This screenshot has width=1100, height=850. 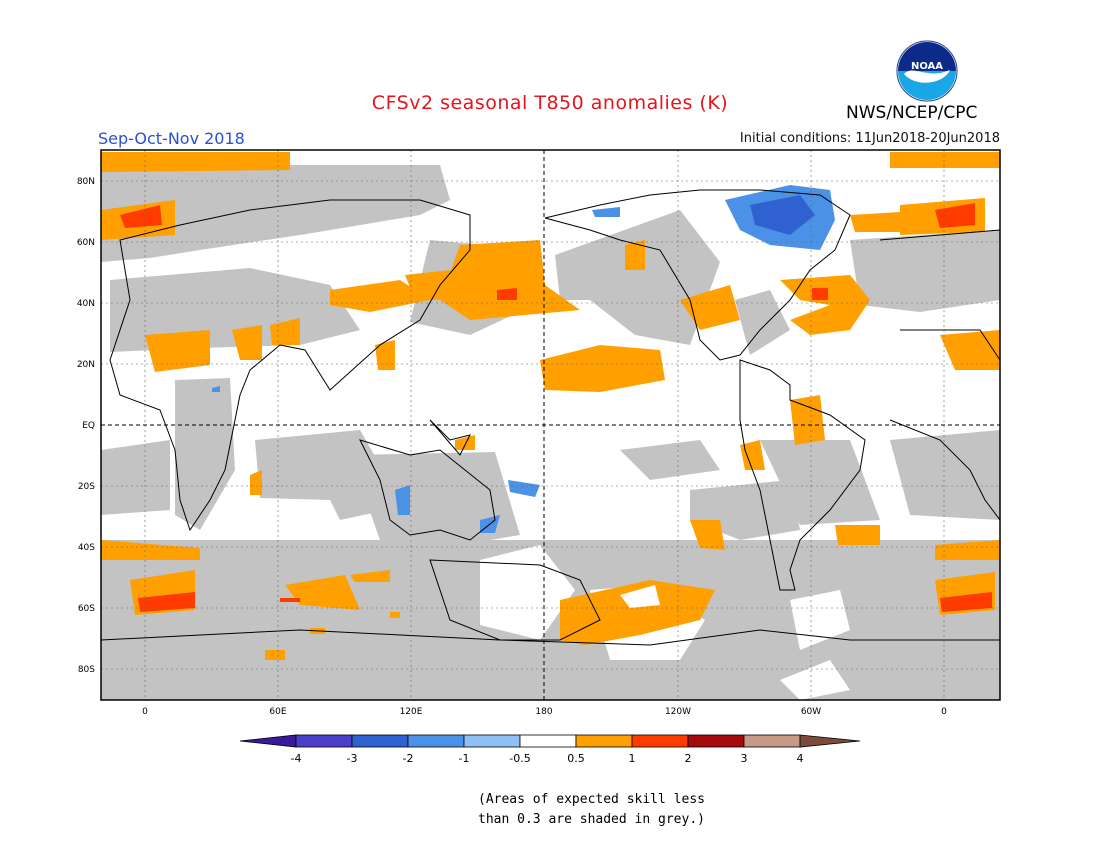 What do you see at coordinates (576, 758) in the screenshot?
I see `colorbar-label: 0.5` at bounding box center [576, 758].